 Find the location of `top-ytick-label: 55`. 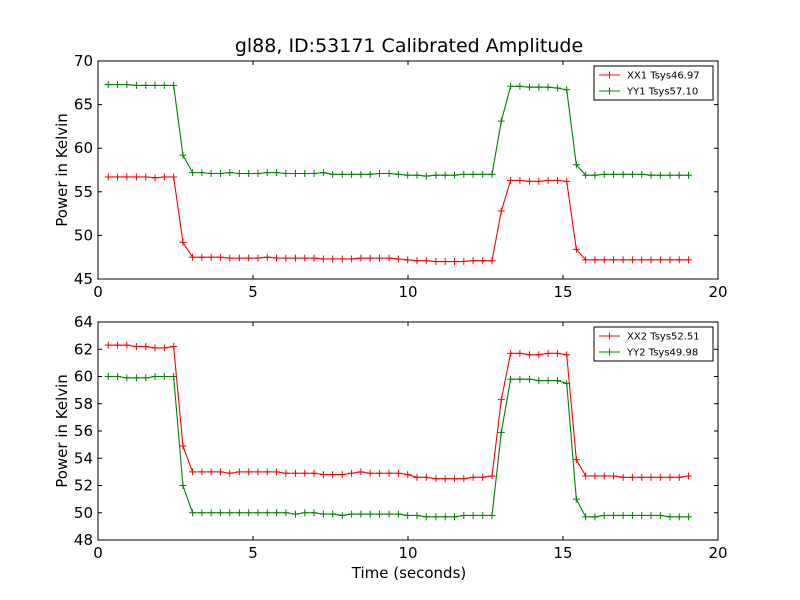

top-ytick-label: 55 is located at coordinates (83, 192).